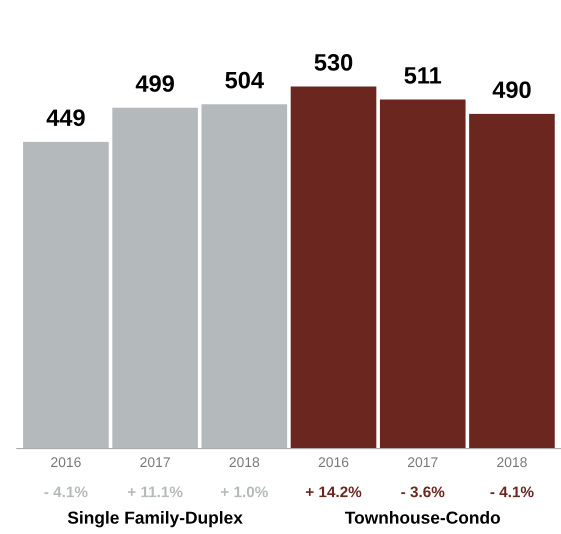  I want to click on text: Single Family-Duplex, so click(155, 519).